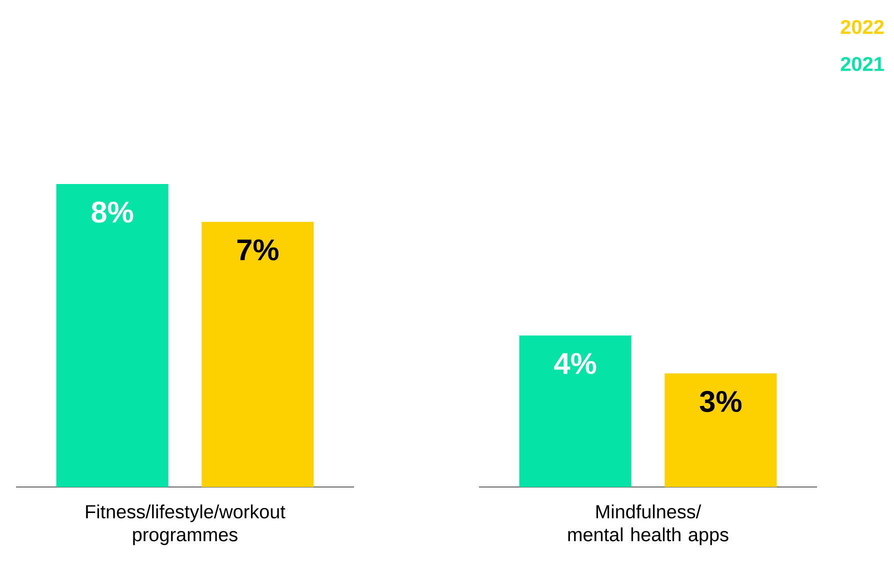 The height and width of the screenshot is (567, 894). I want to click on x-tick-label: Fitness/lifestyle/workout programmes, so click(186, 525).